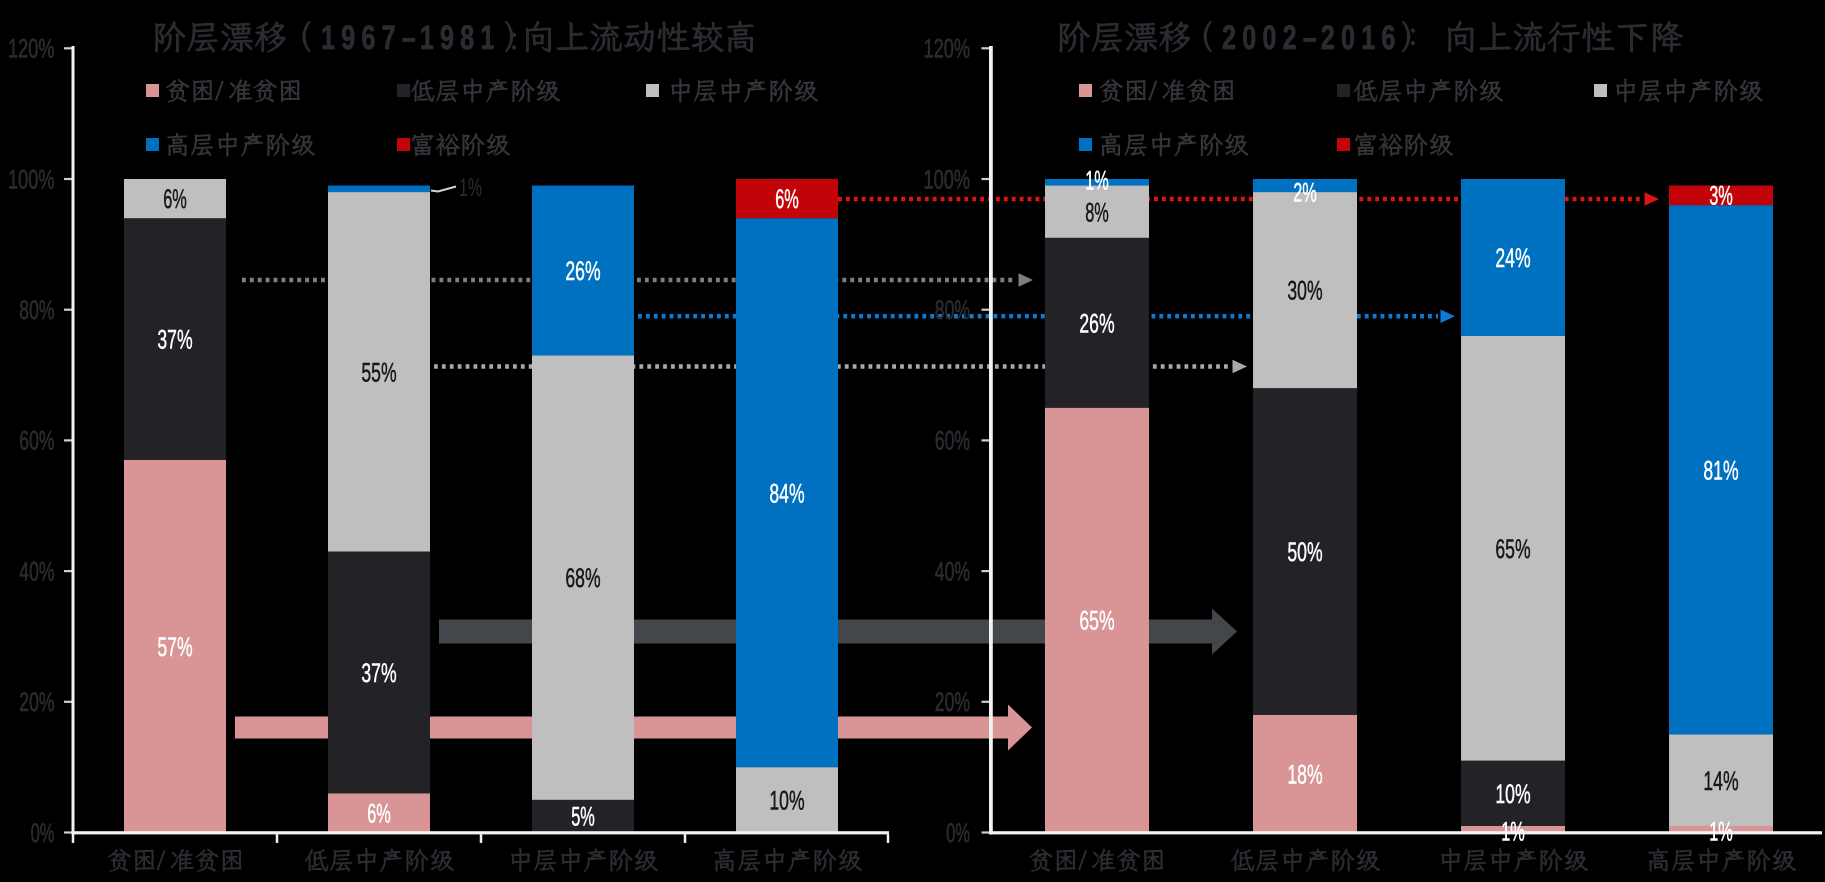 The height and width of the screenshot is (882, 1825). Describe the element at coordinates (378, 372) in the screenshot. I see `svg-text: 55%` at that location.